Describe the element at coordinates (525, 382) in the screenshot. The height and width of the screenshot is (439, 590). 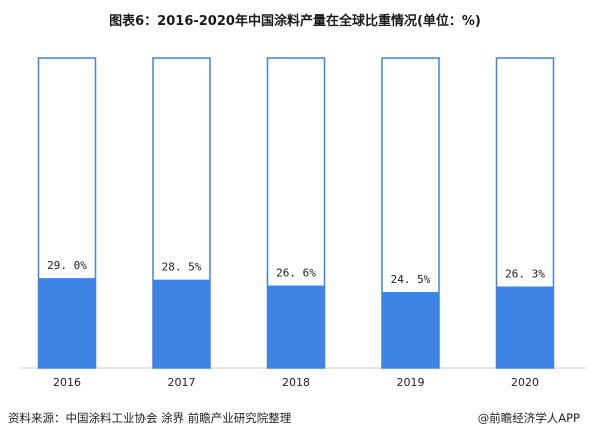
I see `x-tick-label-2020: 2020` at that location.